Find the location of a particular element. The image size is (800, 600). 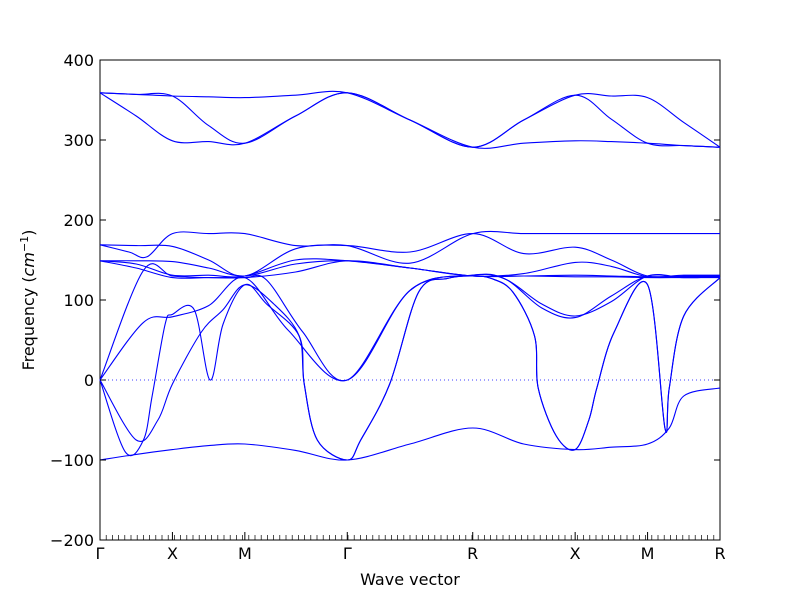

y-tick-label: 200 is located at coordinates (78, 220).